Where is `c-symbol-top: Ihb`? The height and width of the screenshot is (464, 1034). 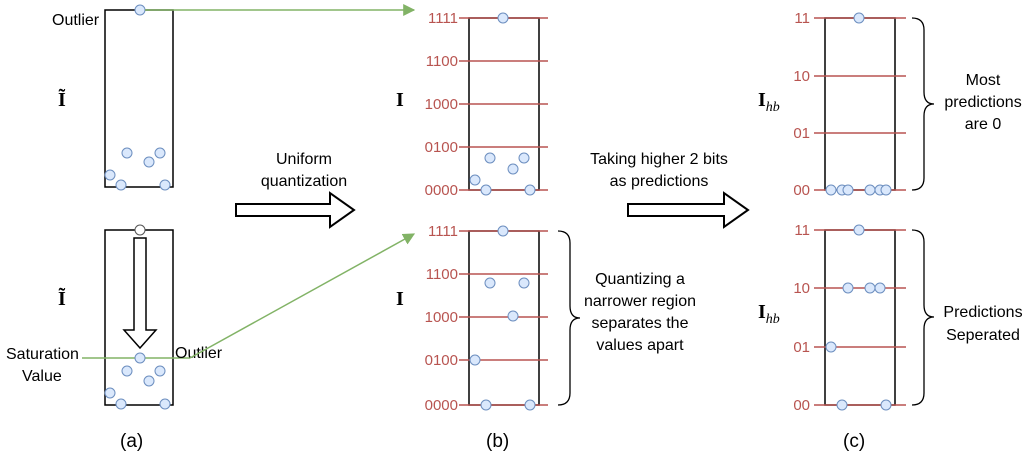
c-symbol-top: Ihb is located at coordinates (769, 102).